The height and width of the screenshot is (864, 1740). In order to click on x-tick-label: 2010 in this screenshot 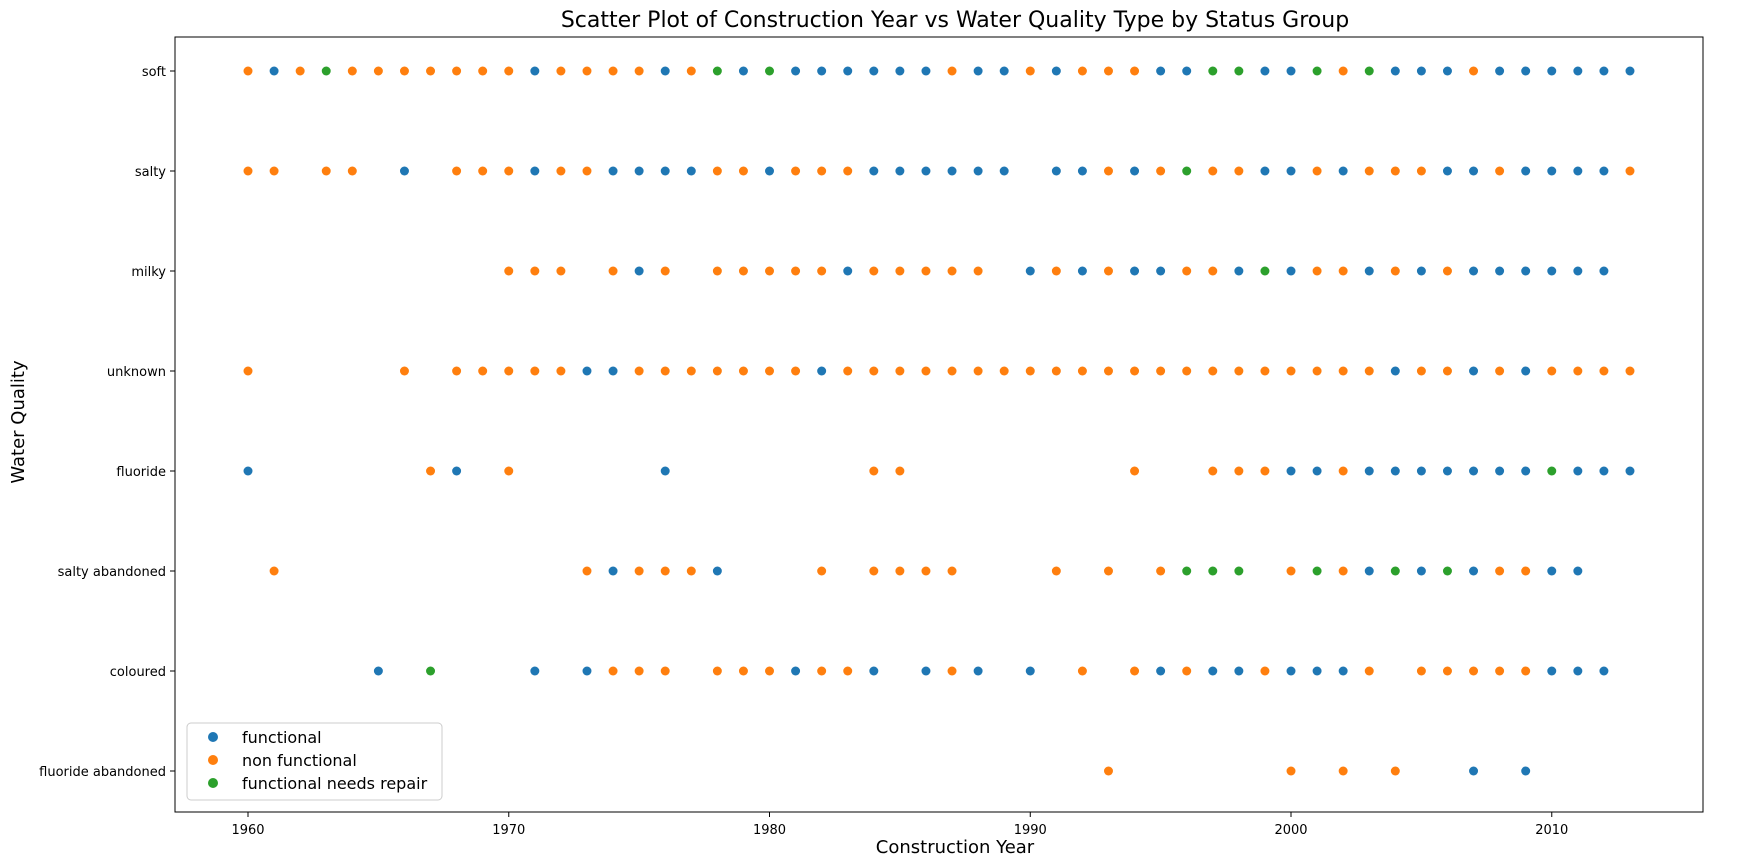, I will do `click(1551, 830)`.